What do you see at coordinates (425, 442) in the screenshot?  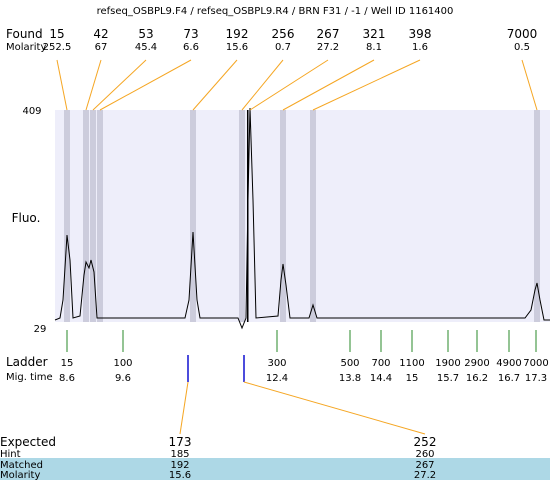 I see `expected-cell: 252` at bounding box center [425, 442].